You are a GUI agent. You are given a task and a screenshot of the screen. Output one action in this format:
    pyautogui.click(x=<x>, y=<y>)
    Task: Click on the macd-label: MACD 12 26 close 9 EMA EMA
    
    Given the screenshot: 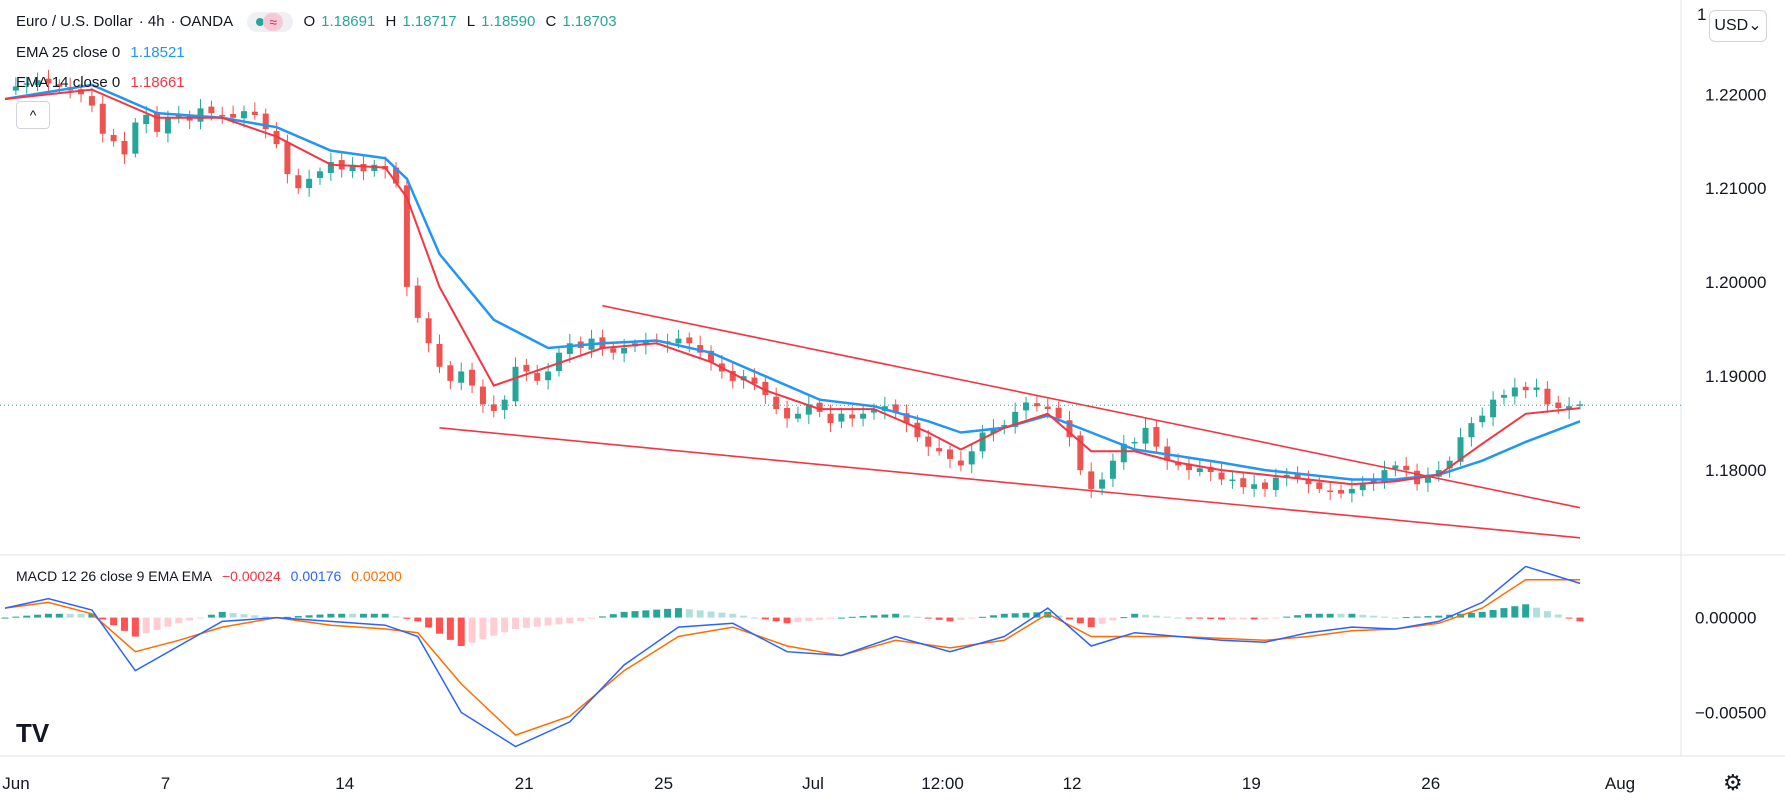 What is the action you would take?
    pyautogui.click(x=114, y=576)
    